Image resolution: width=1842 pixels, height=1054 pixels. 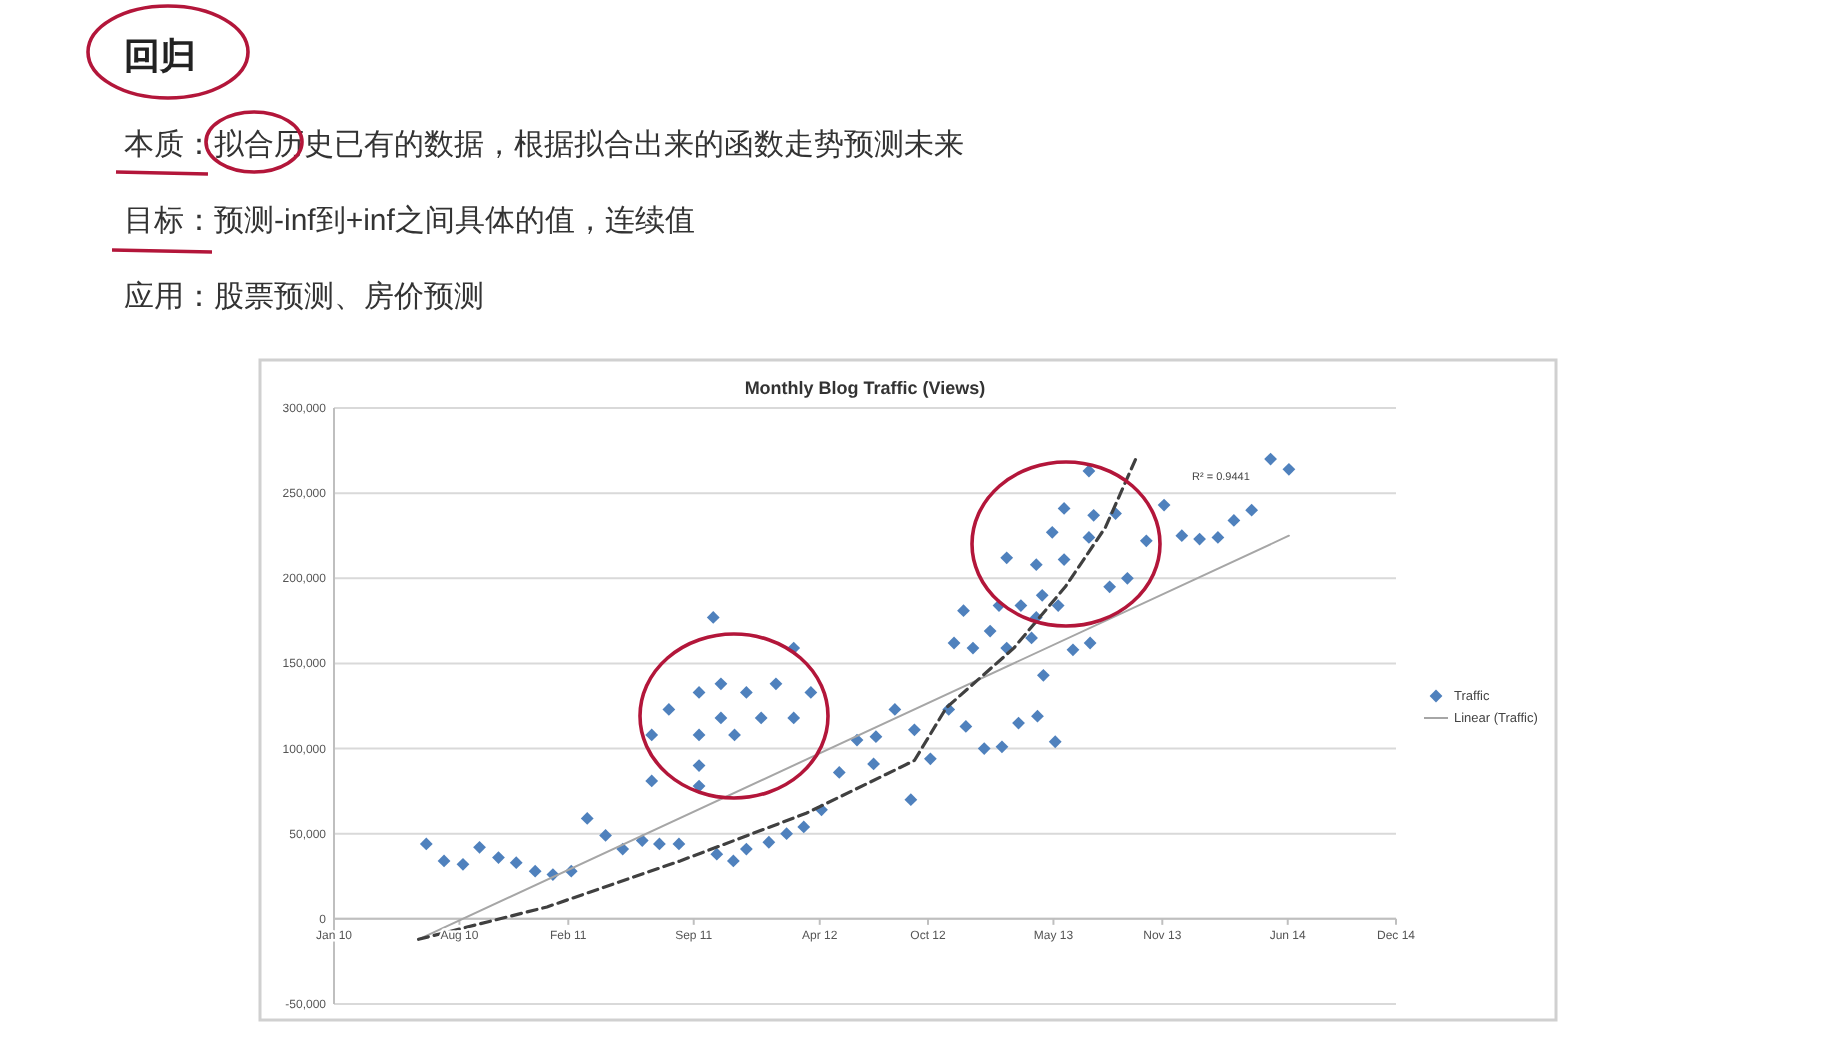 I want to click on chart-title: Monthly Blog Traffic (Views), so click(x=865, y=388).